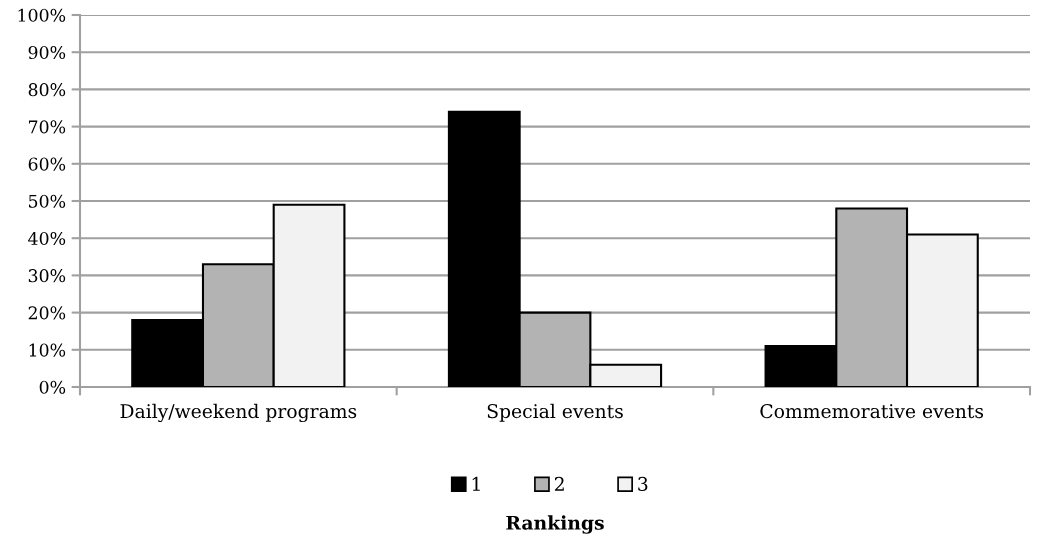 The height and width of the screenshot is (542, 1037). I want to click on y-tick-label: 100%, so click(42, 15).